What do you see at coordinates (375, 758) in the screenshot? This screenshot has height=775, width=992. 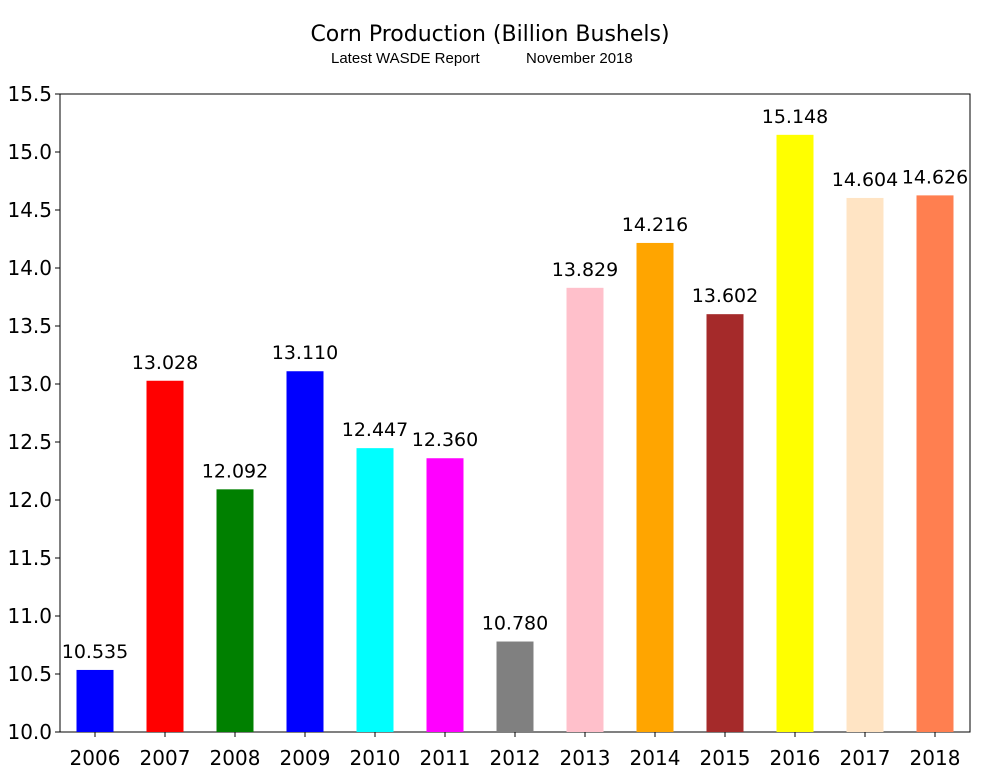 I see `x-tick-label: 2010` at bounding box center [375, 758].